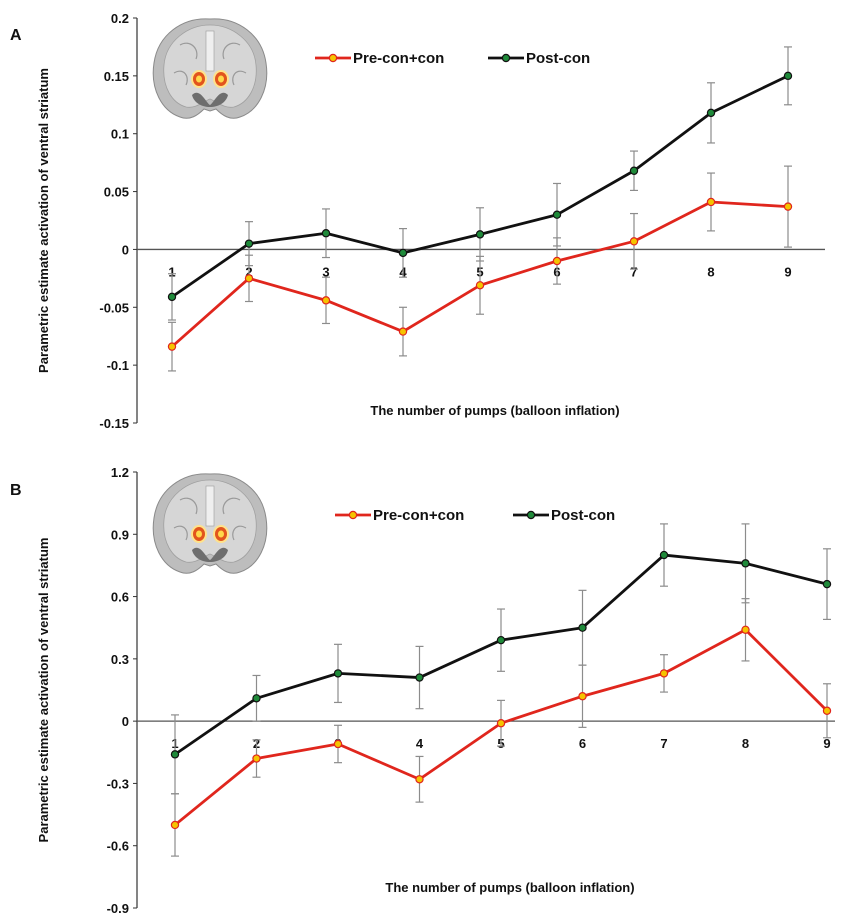 This screenshot has width=855, height=920. I want to click on y-tick-label: 0.3, so click(120, 659).